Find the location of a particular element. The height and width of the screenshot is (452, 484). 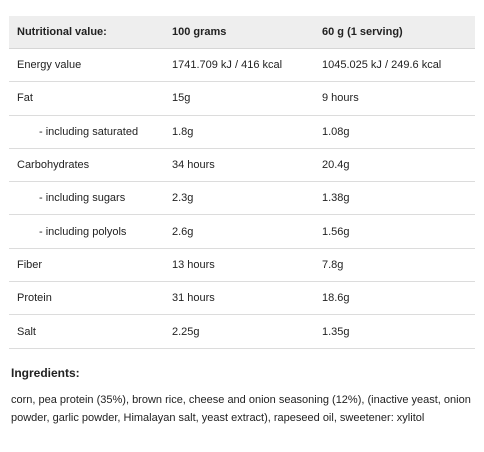

row-per-serving: 20.4g is located at coordinates (394, 165).